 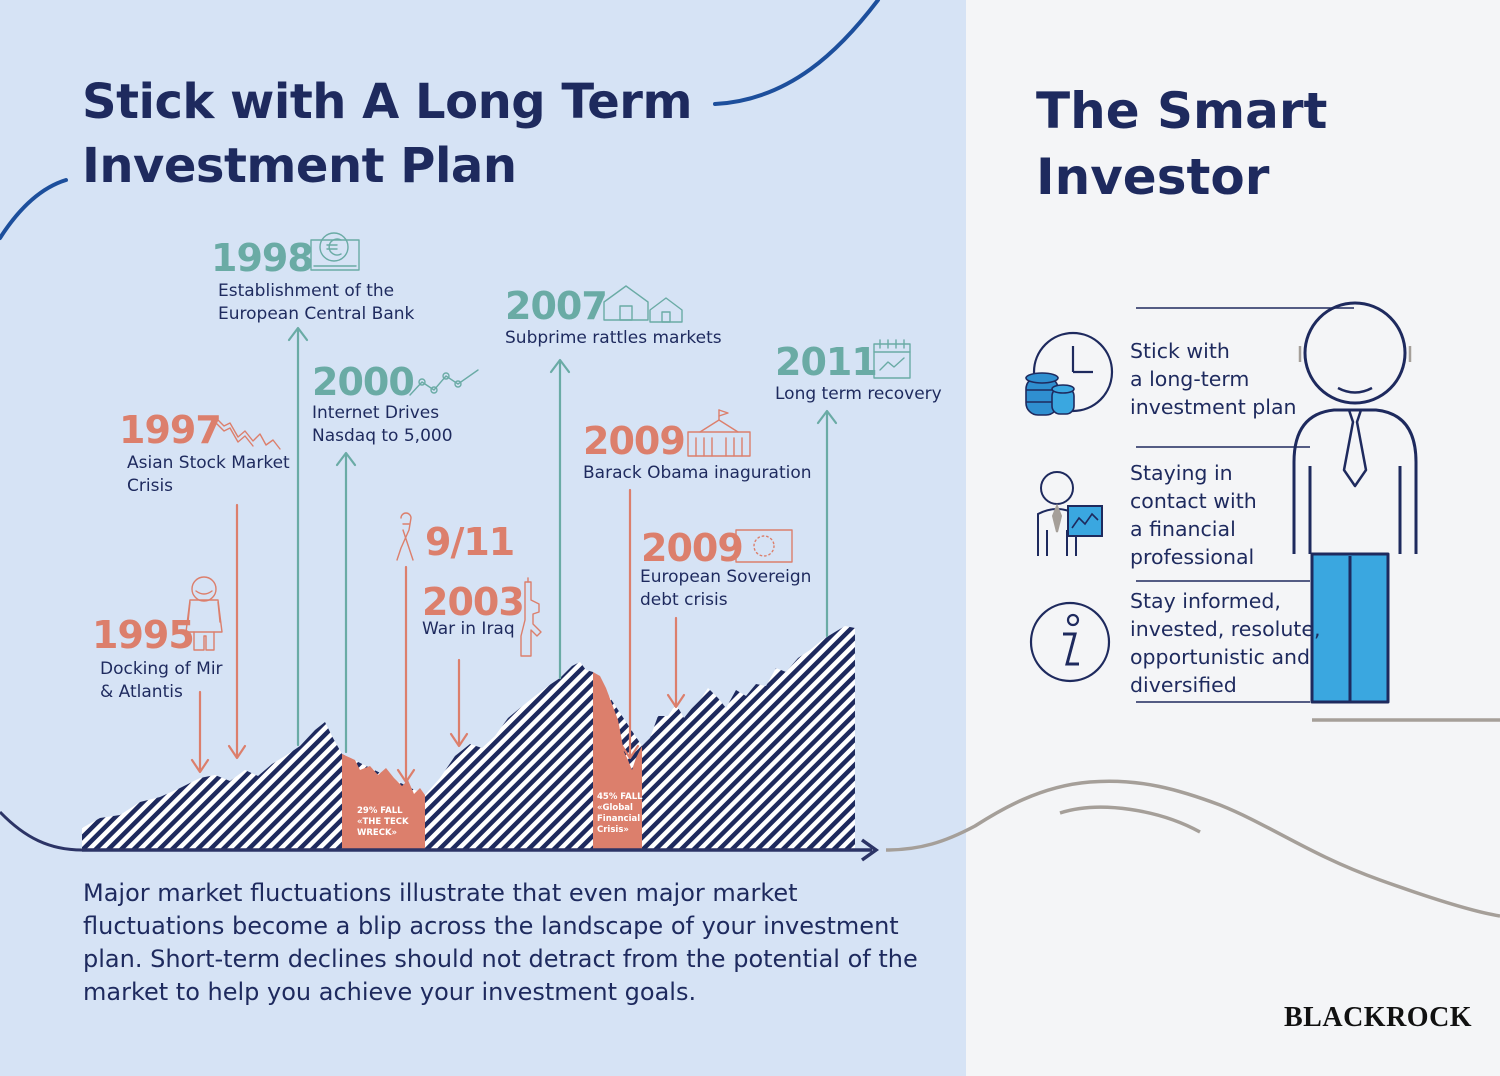 I want to click on info-icon, so click(x=1070, y=642).